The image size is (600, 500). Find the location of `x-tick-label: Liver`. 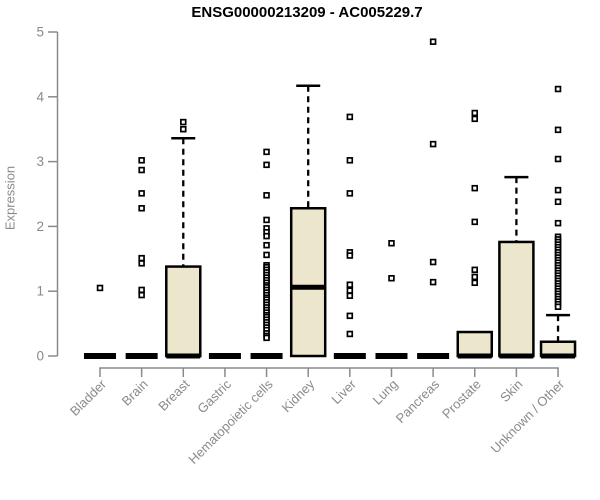

x-tick-label: Liver is located at coordinates (343, 391).